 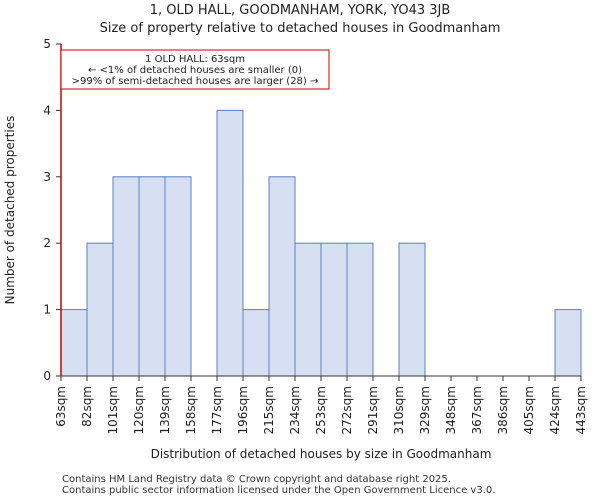 I want to click on y-tick-label: 5, so click(x=47, y=44).